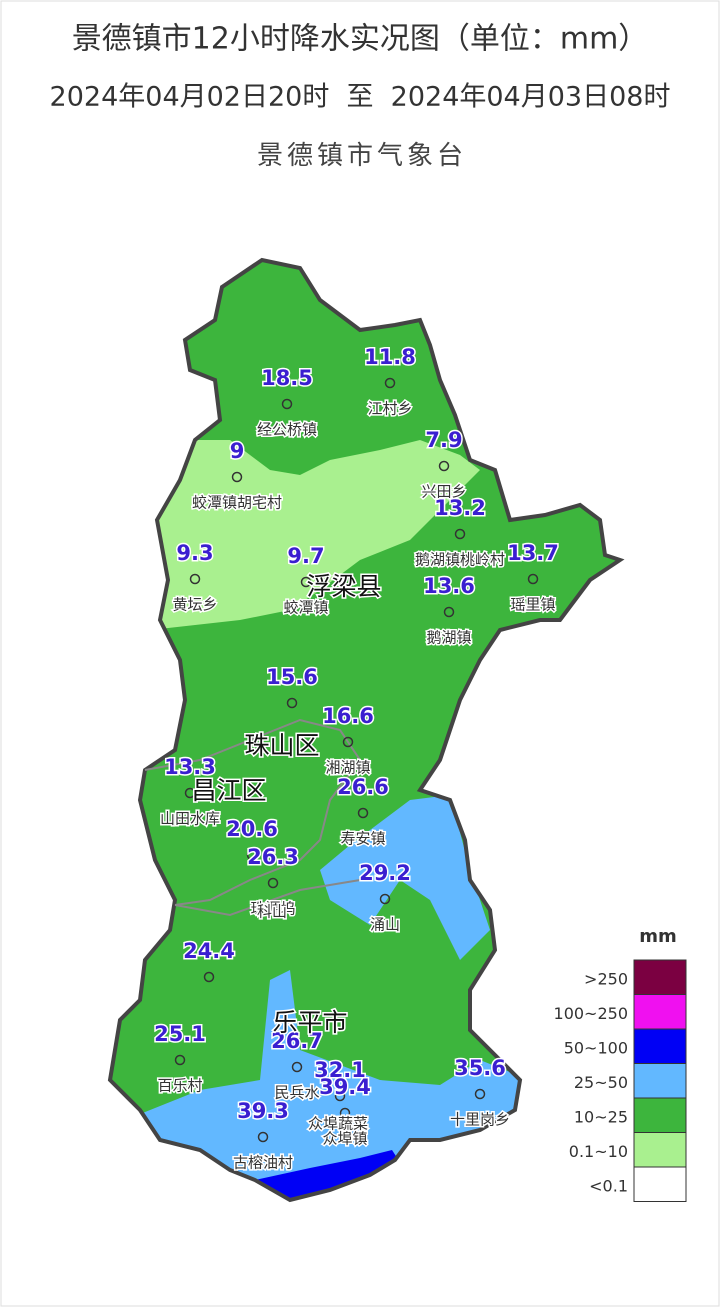  I want to click on station-value: 13.7, so click(533, 553).